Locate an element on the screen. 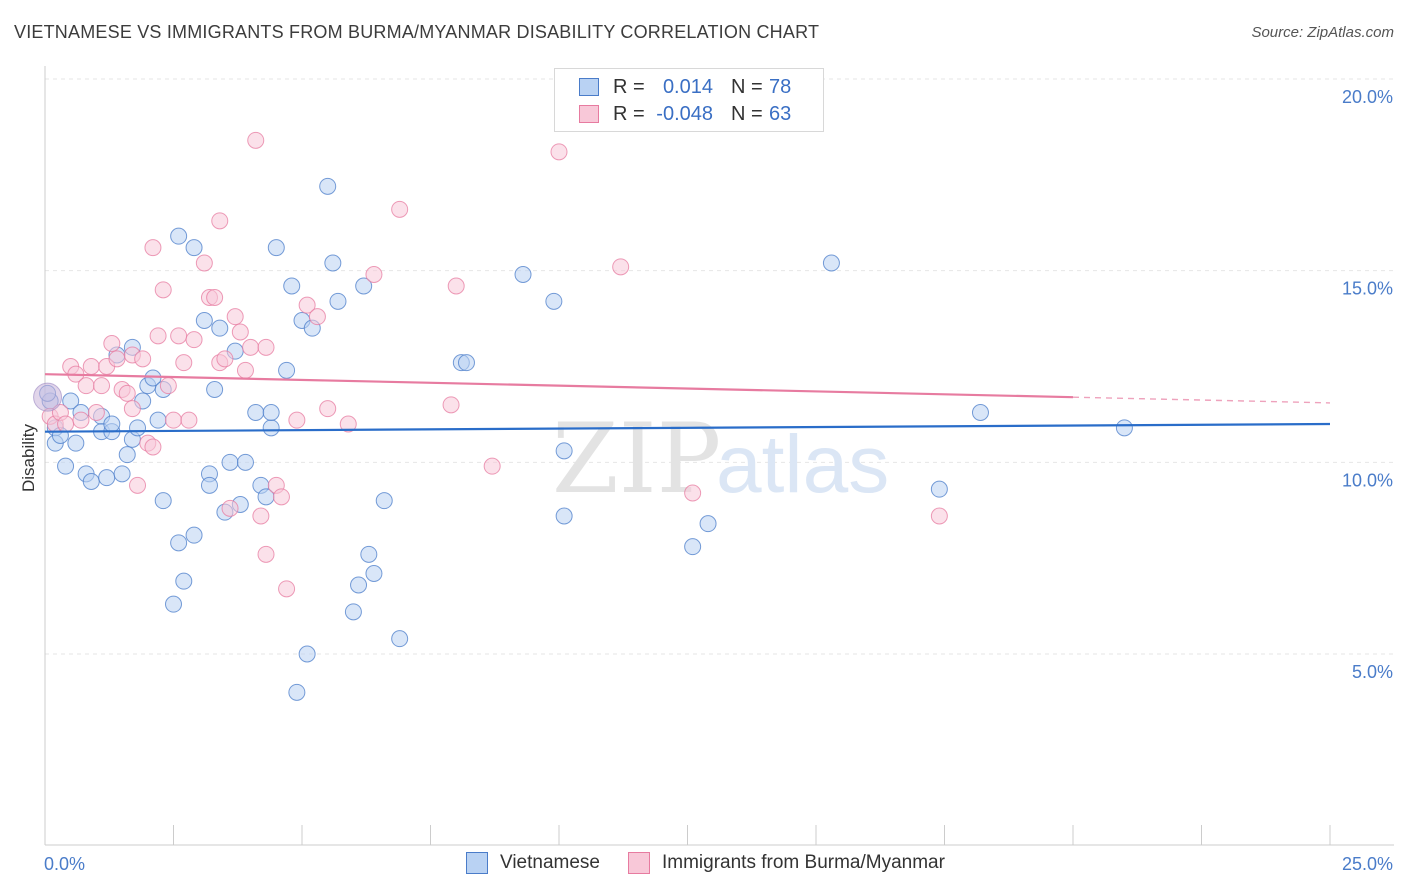 The height and width of the screenshot is (892, 1406). legend-row-vietnamese: R = 0.014 N = 78 is located at coordinates (685, 87).